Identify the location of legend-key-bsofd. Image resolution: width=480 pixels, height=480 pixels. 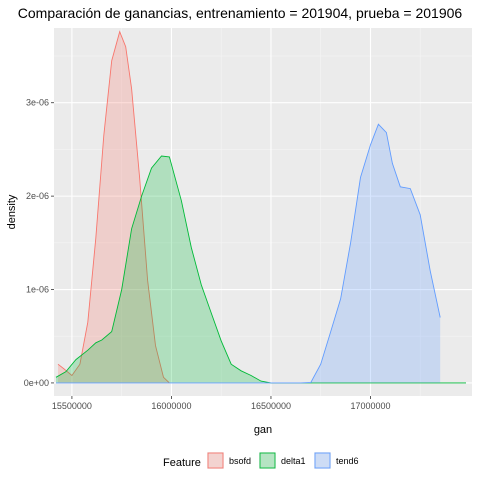
(215, 460).